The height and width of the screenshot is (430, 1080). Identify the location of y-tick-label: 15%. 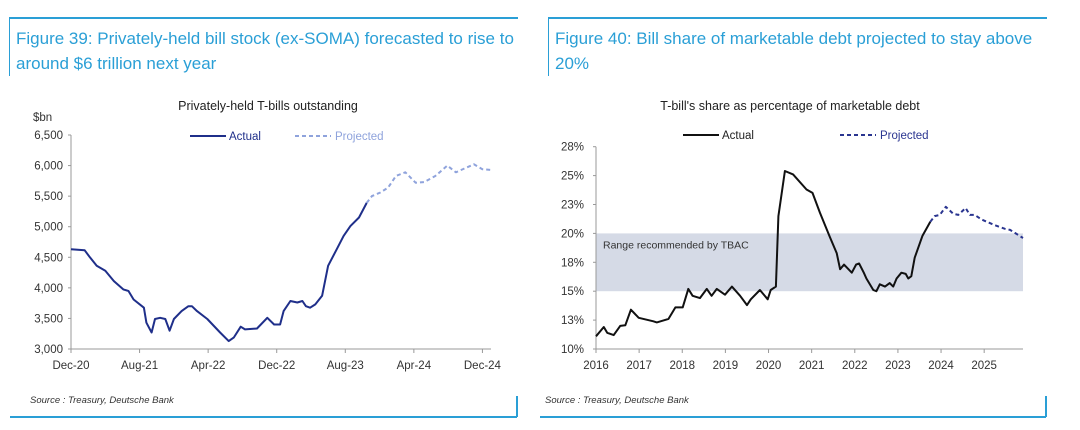
(572, 292).